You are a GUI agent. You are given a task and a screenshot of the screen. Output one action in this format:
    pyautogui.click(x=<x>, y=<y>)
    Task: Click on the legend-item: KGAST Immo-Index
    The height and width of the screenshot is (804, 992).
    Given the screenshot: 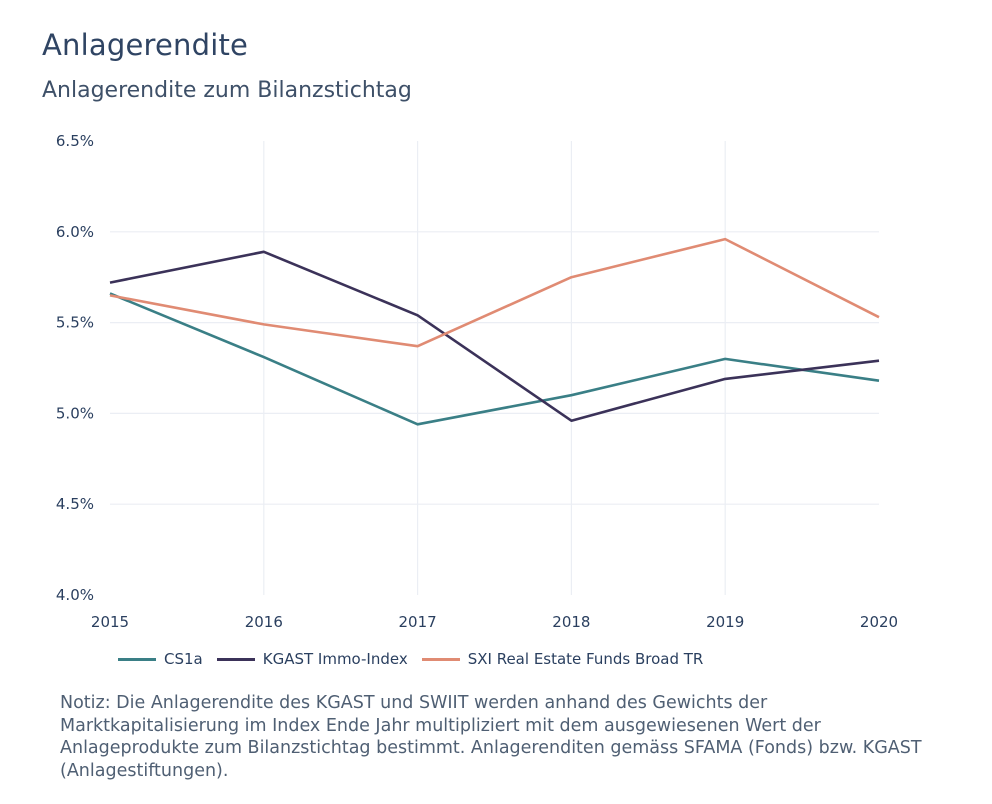 What is the action you would take?
    pyautogui.click(x=312, y=659)
    